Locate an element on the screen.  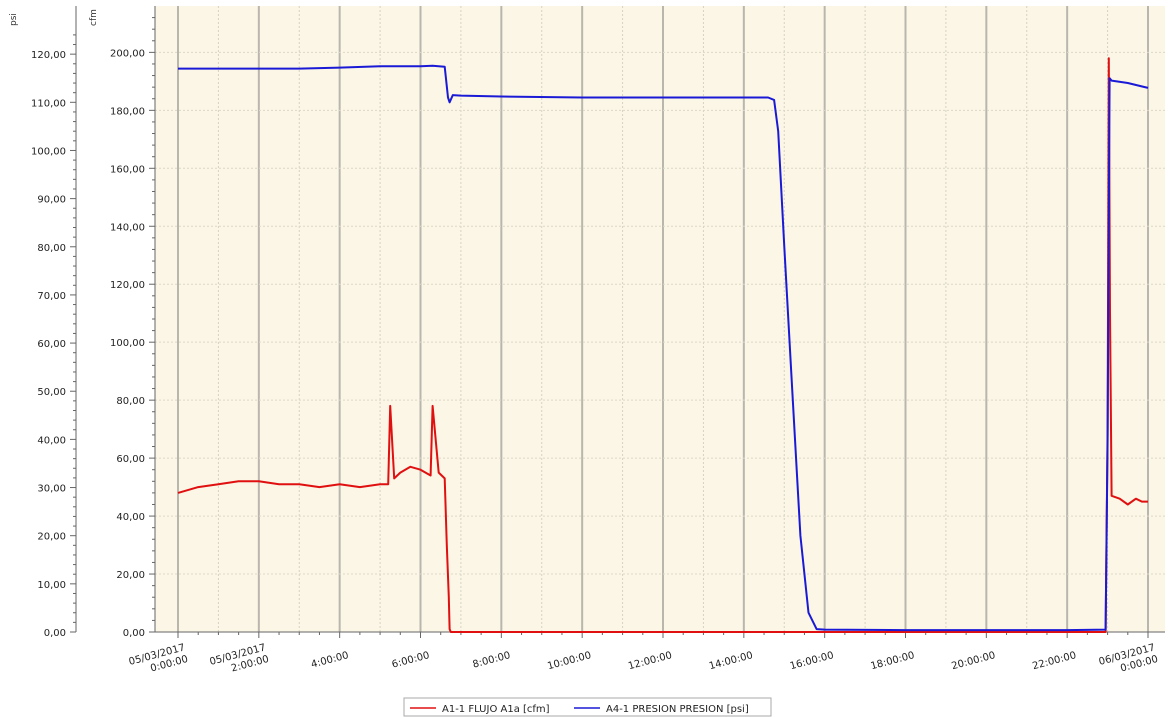
psi-tick-label: 0,00 is located at coordinates (55, 633).